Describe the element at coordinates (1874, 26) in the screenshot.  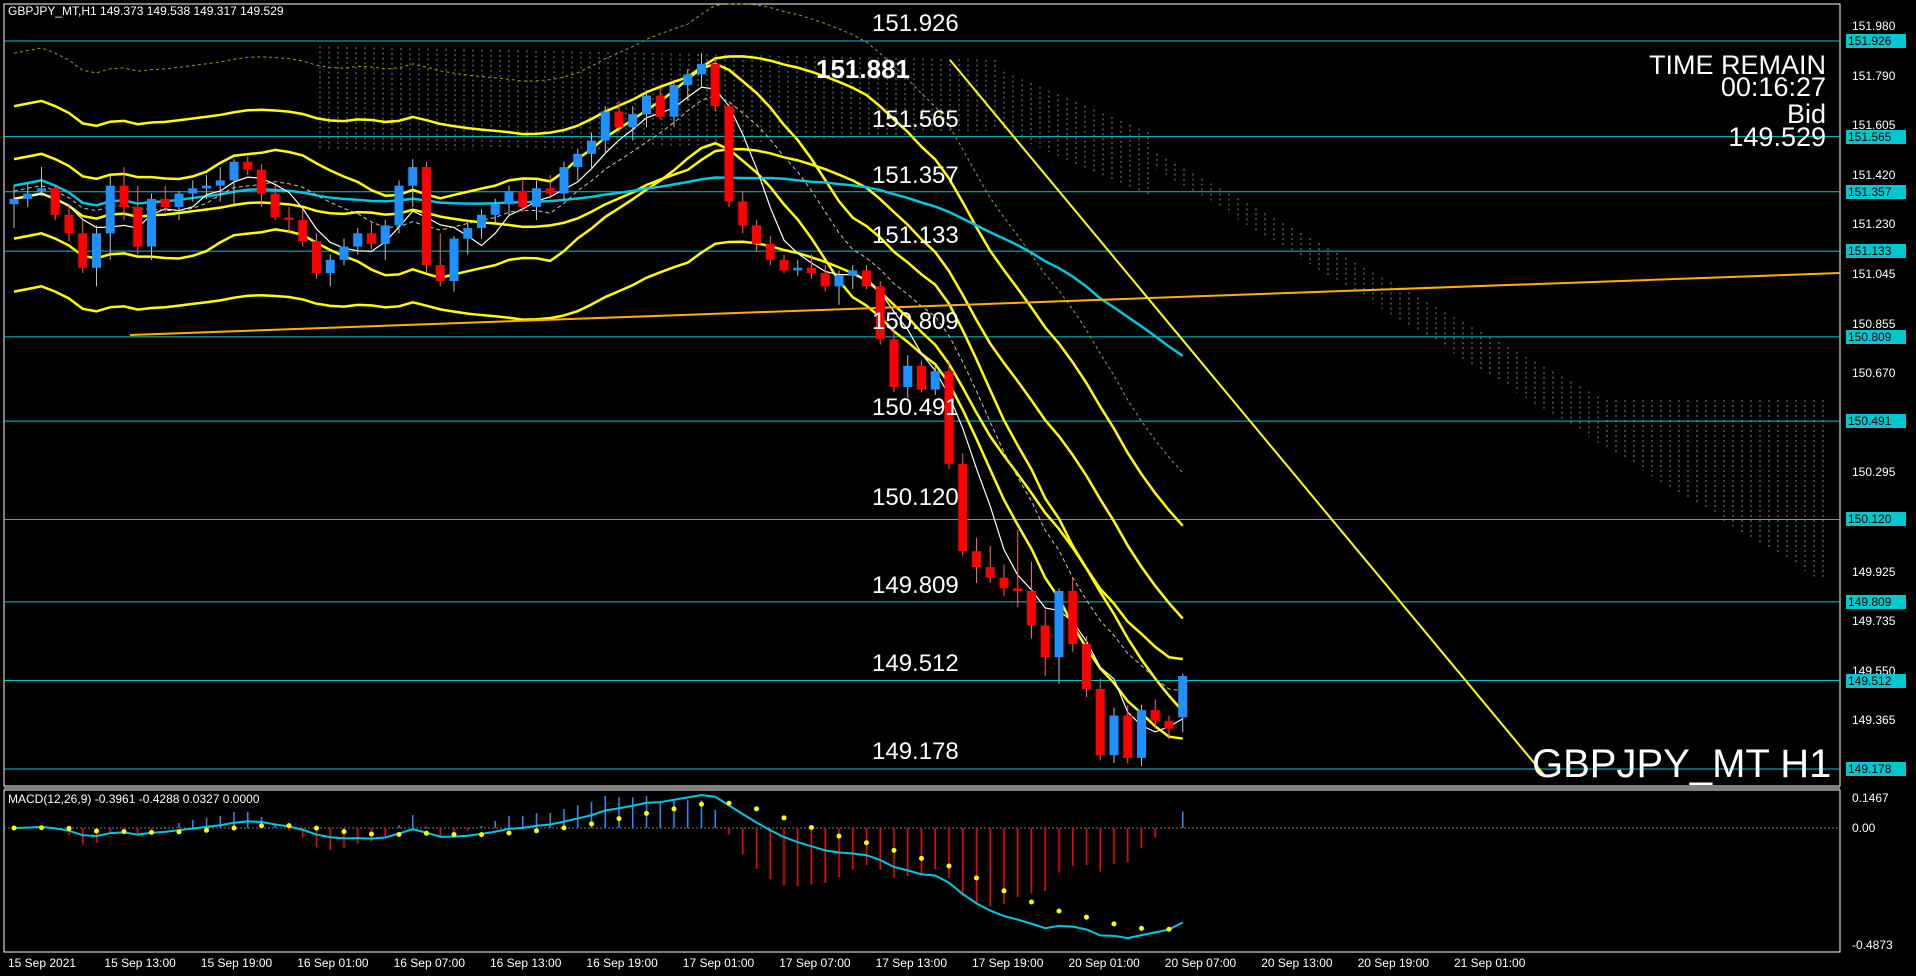
I see `price-axis-label: 151.980` at that location.